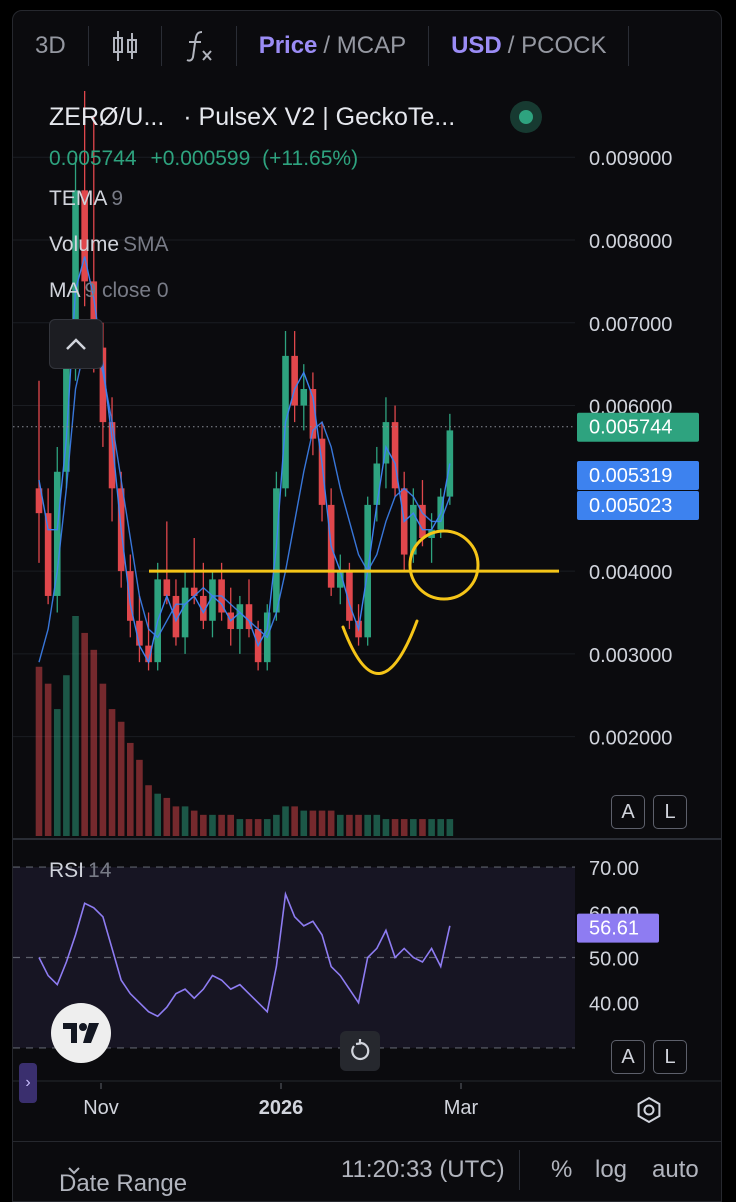 The height and width of the screenshot is (1202, 736). Describe the element at coordinates (614, 960) in the screenshot. I see `rsi-axis-tick: 50.00` at that location.